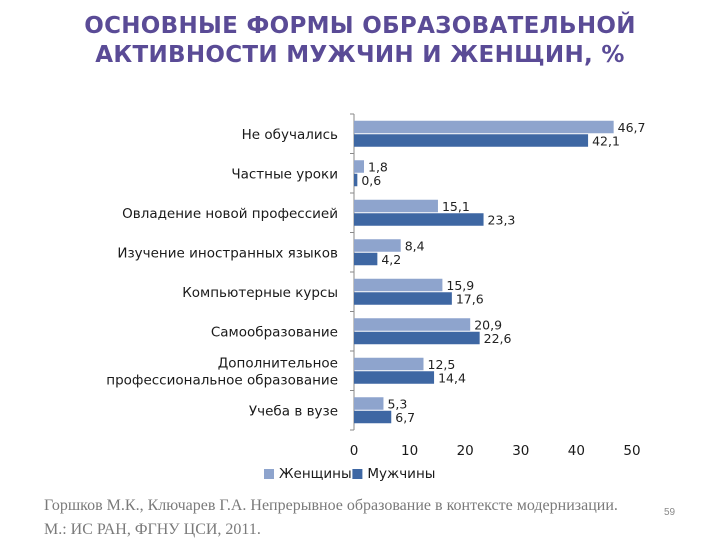  Describe the element at coordinates (452, 377) in the screenshot. I see `data-label-men: 14,4` at that location.